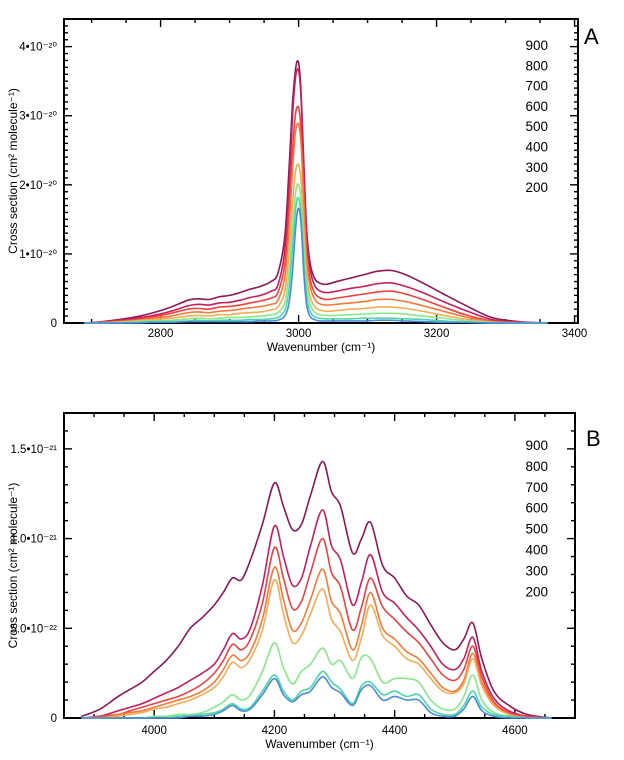 The width and height of the screenshot is (624, 760). Describe the element at coordinates (299, 334) in the screenshot. I see `x-tick-label: 3000` at that location.